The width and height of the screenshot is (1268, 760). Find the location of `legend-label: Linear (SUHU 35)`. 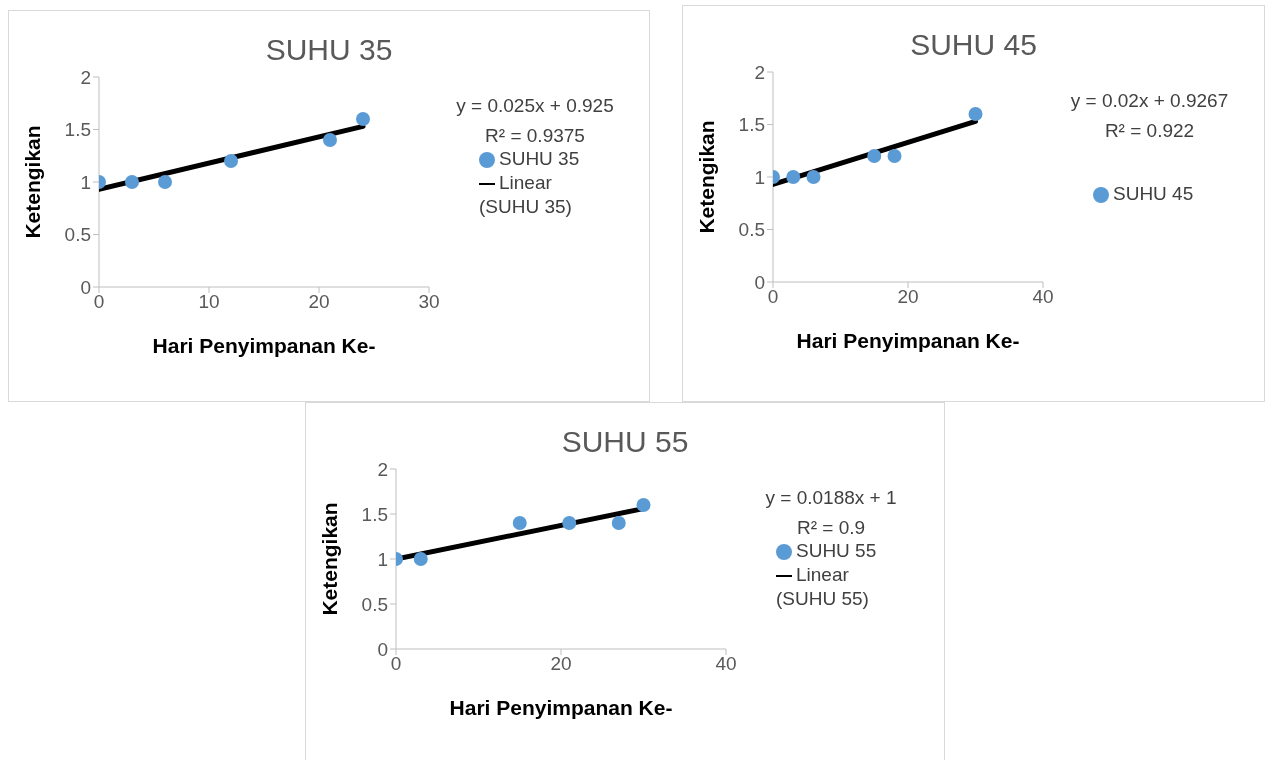

legend-label: Linear (SUHU 35) is located at coordinates (525, 194).